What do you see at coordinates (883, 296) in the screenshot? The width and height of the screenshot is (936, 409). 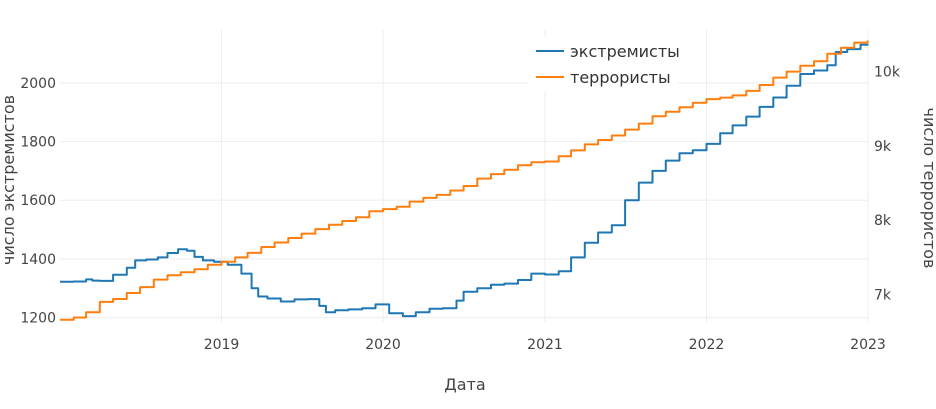 I see `y-right-tick-label: 7k` at bounding box center [883, 296].